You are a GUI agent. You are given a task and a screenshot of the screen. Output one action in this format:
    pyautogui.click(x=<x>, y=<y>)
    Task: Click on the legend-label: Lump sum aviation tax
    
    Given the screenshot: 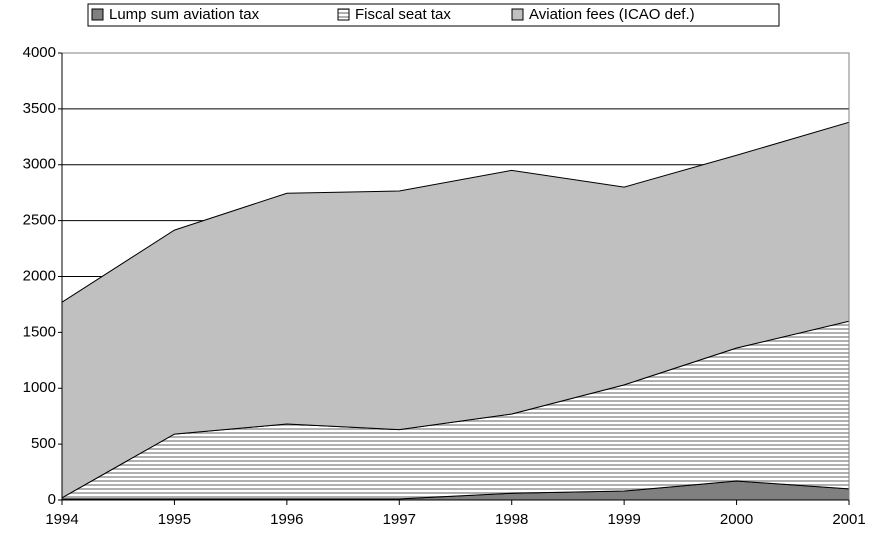 What is the action you would take?
    pyautogui.click(x=184, y=14)
    